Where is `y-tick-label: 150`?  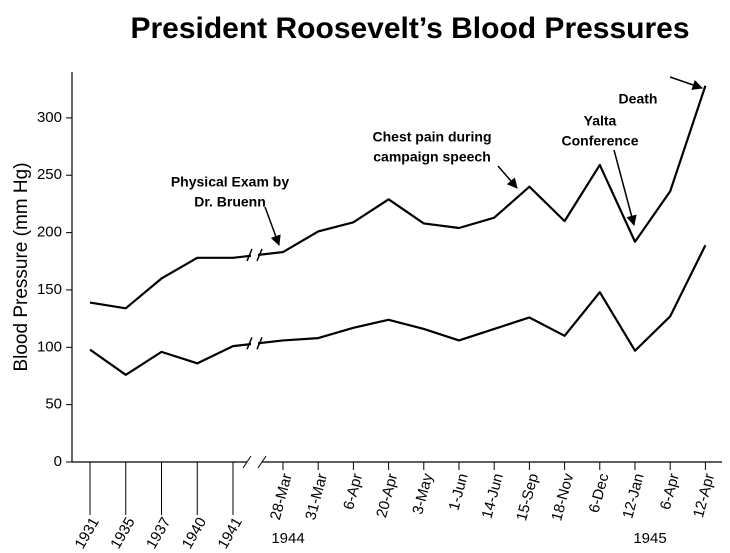
y-tick-label: 150 is located at coordinates (49, 289).